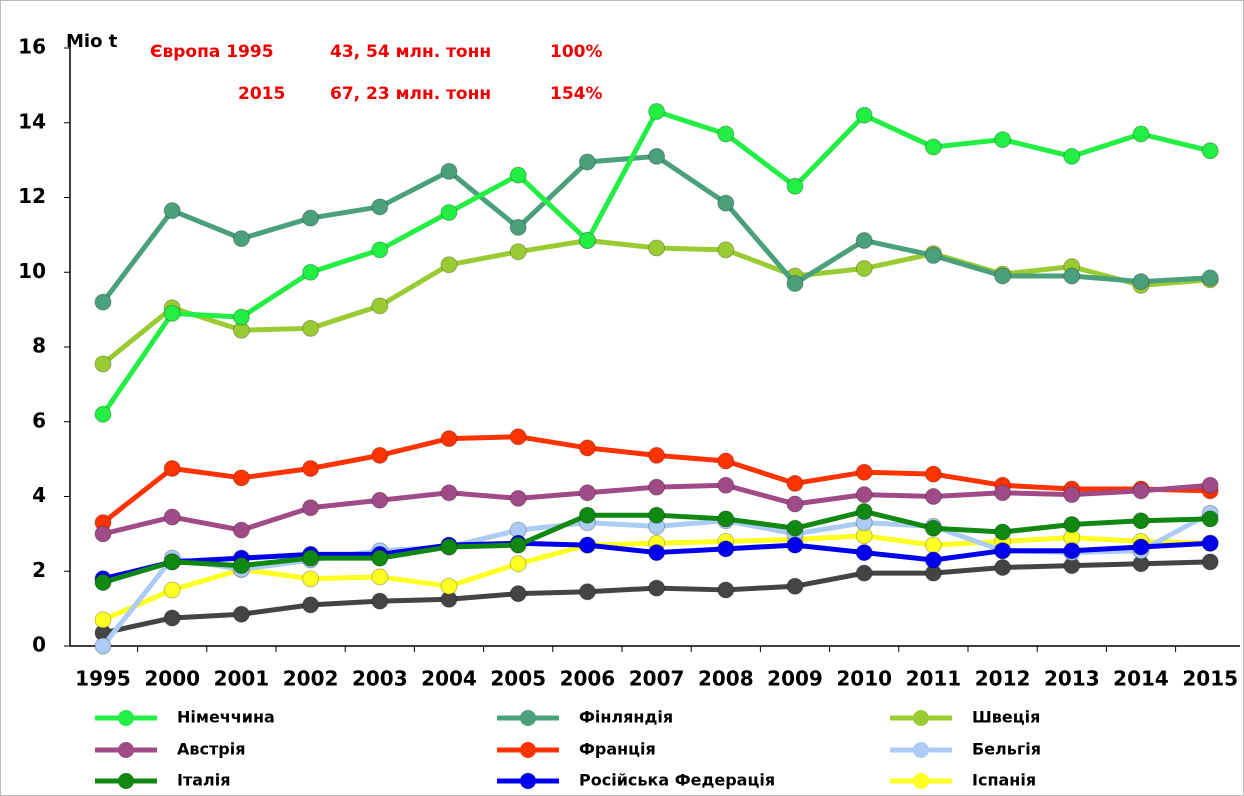  I want to click on x-tick-label: 2000, so click(172, 679).